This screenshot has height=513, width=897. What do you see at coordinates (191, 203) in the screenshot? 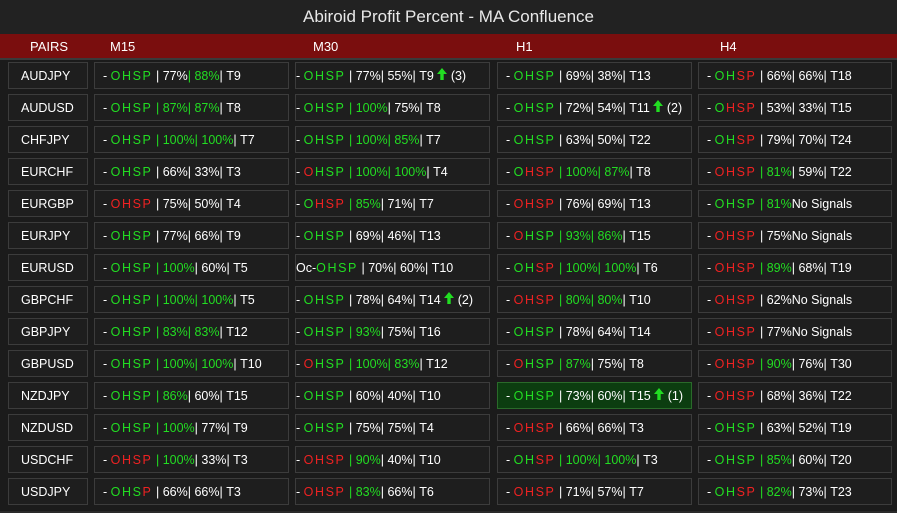
I see `signal-cell: - OHSP | 75% | 50% | T4` at bounding box center [191, 203].